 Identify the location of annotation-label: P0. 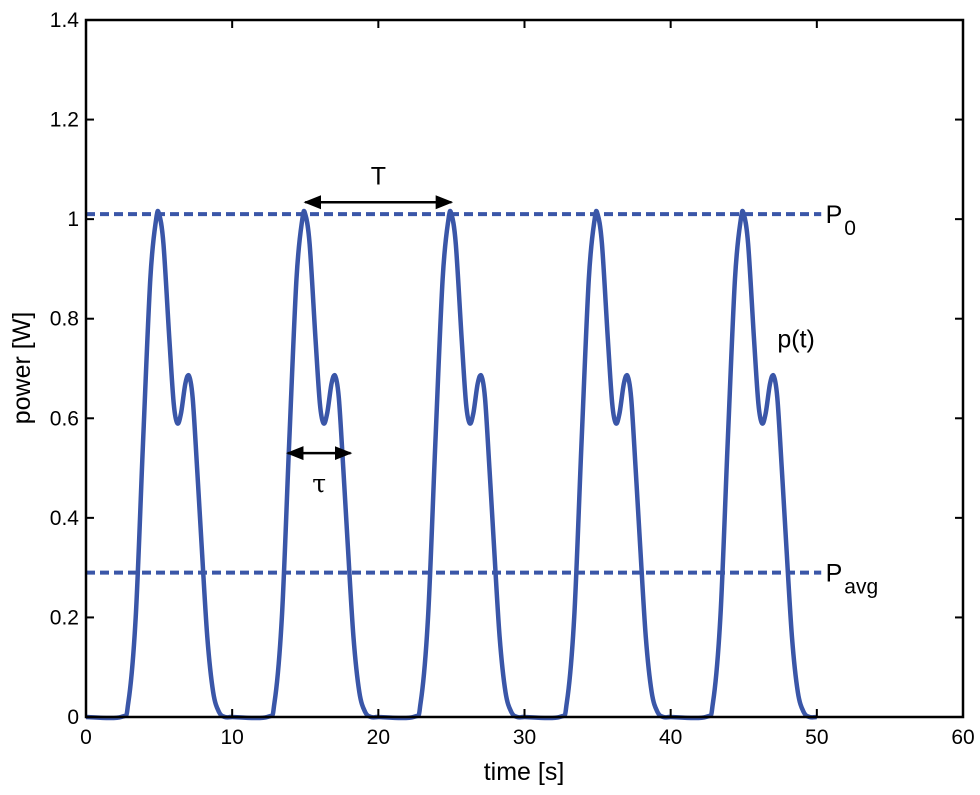
(841, 220).